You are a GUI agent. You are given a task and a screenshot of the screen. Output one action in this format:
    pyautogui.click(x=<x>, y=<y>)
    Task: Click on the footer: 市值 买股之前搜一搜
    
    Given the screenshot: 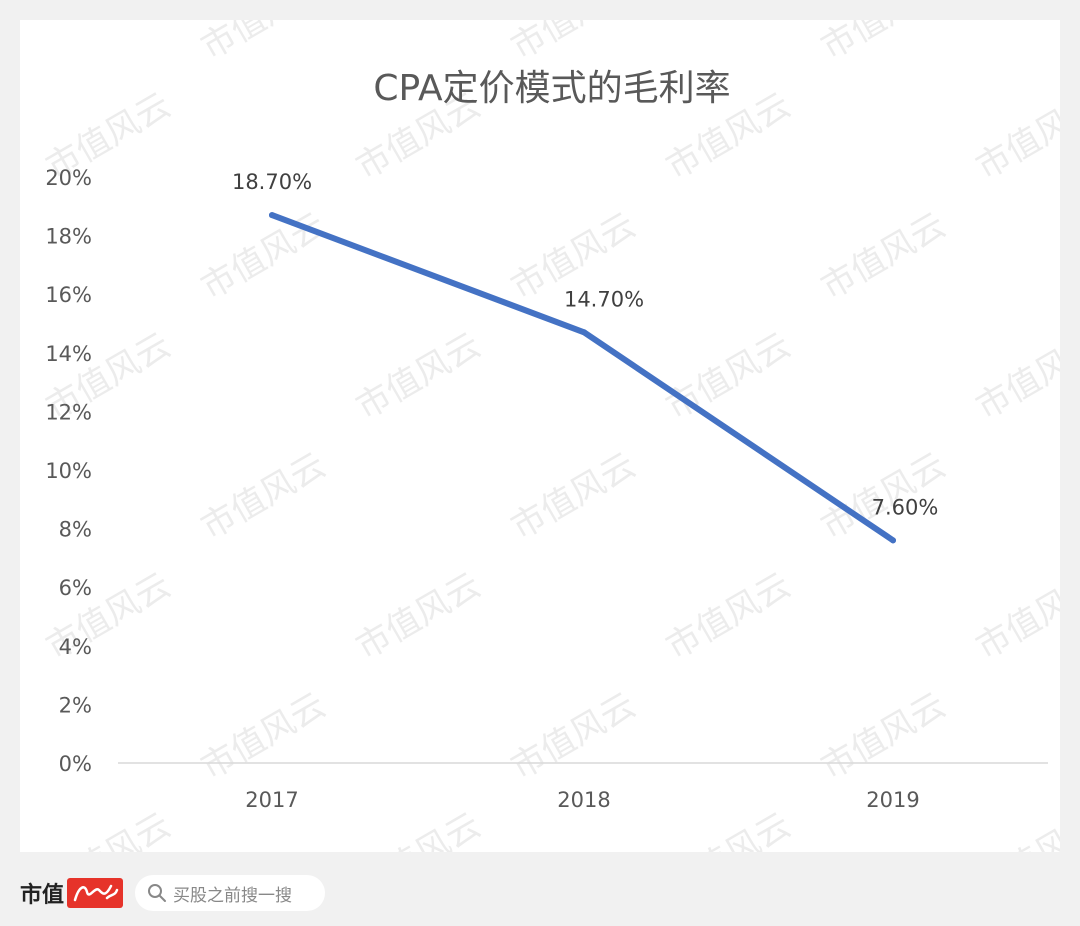 What is the action you would take?
    pyautogui.click(x=173, y=893)
    